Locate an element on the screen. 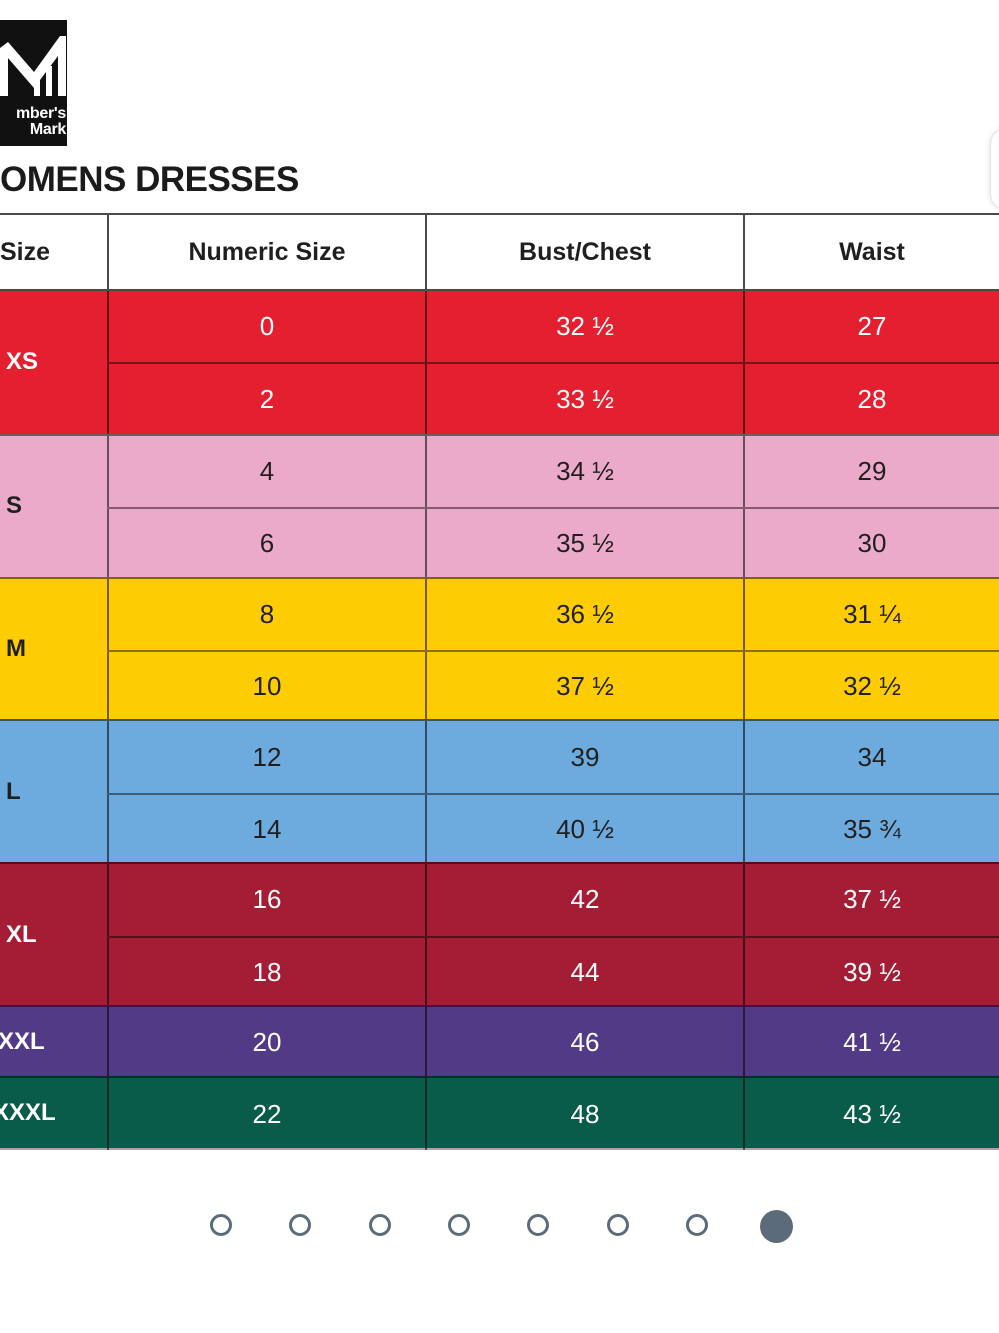  next-arrow-button is located at coordinates (994, 169).